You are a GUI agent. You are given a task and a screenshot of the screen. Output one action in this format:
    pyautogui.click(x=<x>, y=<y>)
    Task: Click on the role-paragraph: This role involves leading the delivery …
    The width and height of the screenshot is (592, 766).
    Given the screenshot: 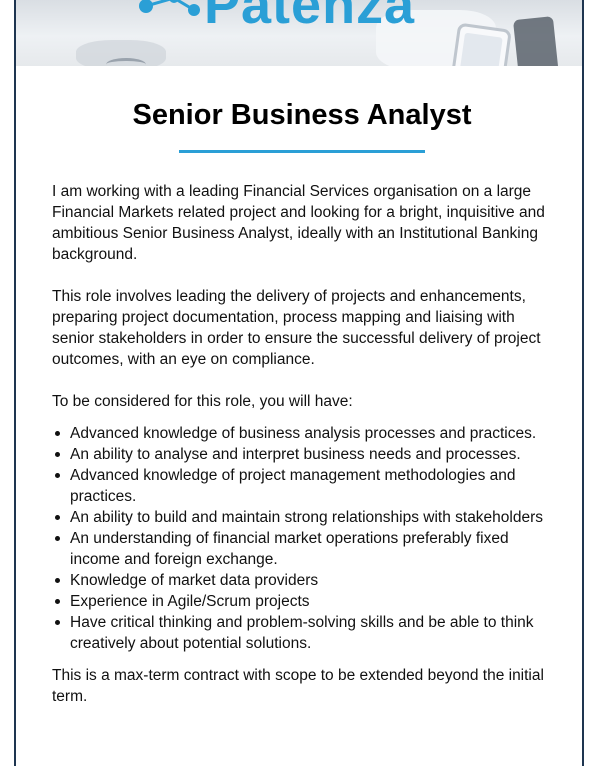 What is the action you would take?
    pyautogui.click(x=296, y=328)
    